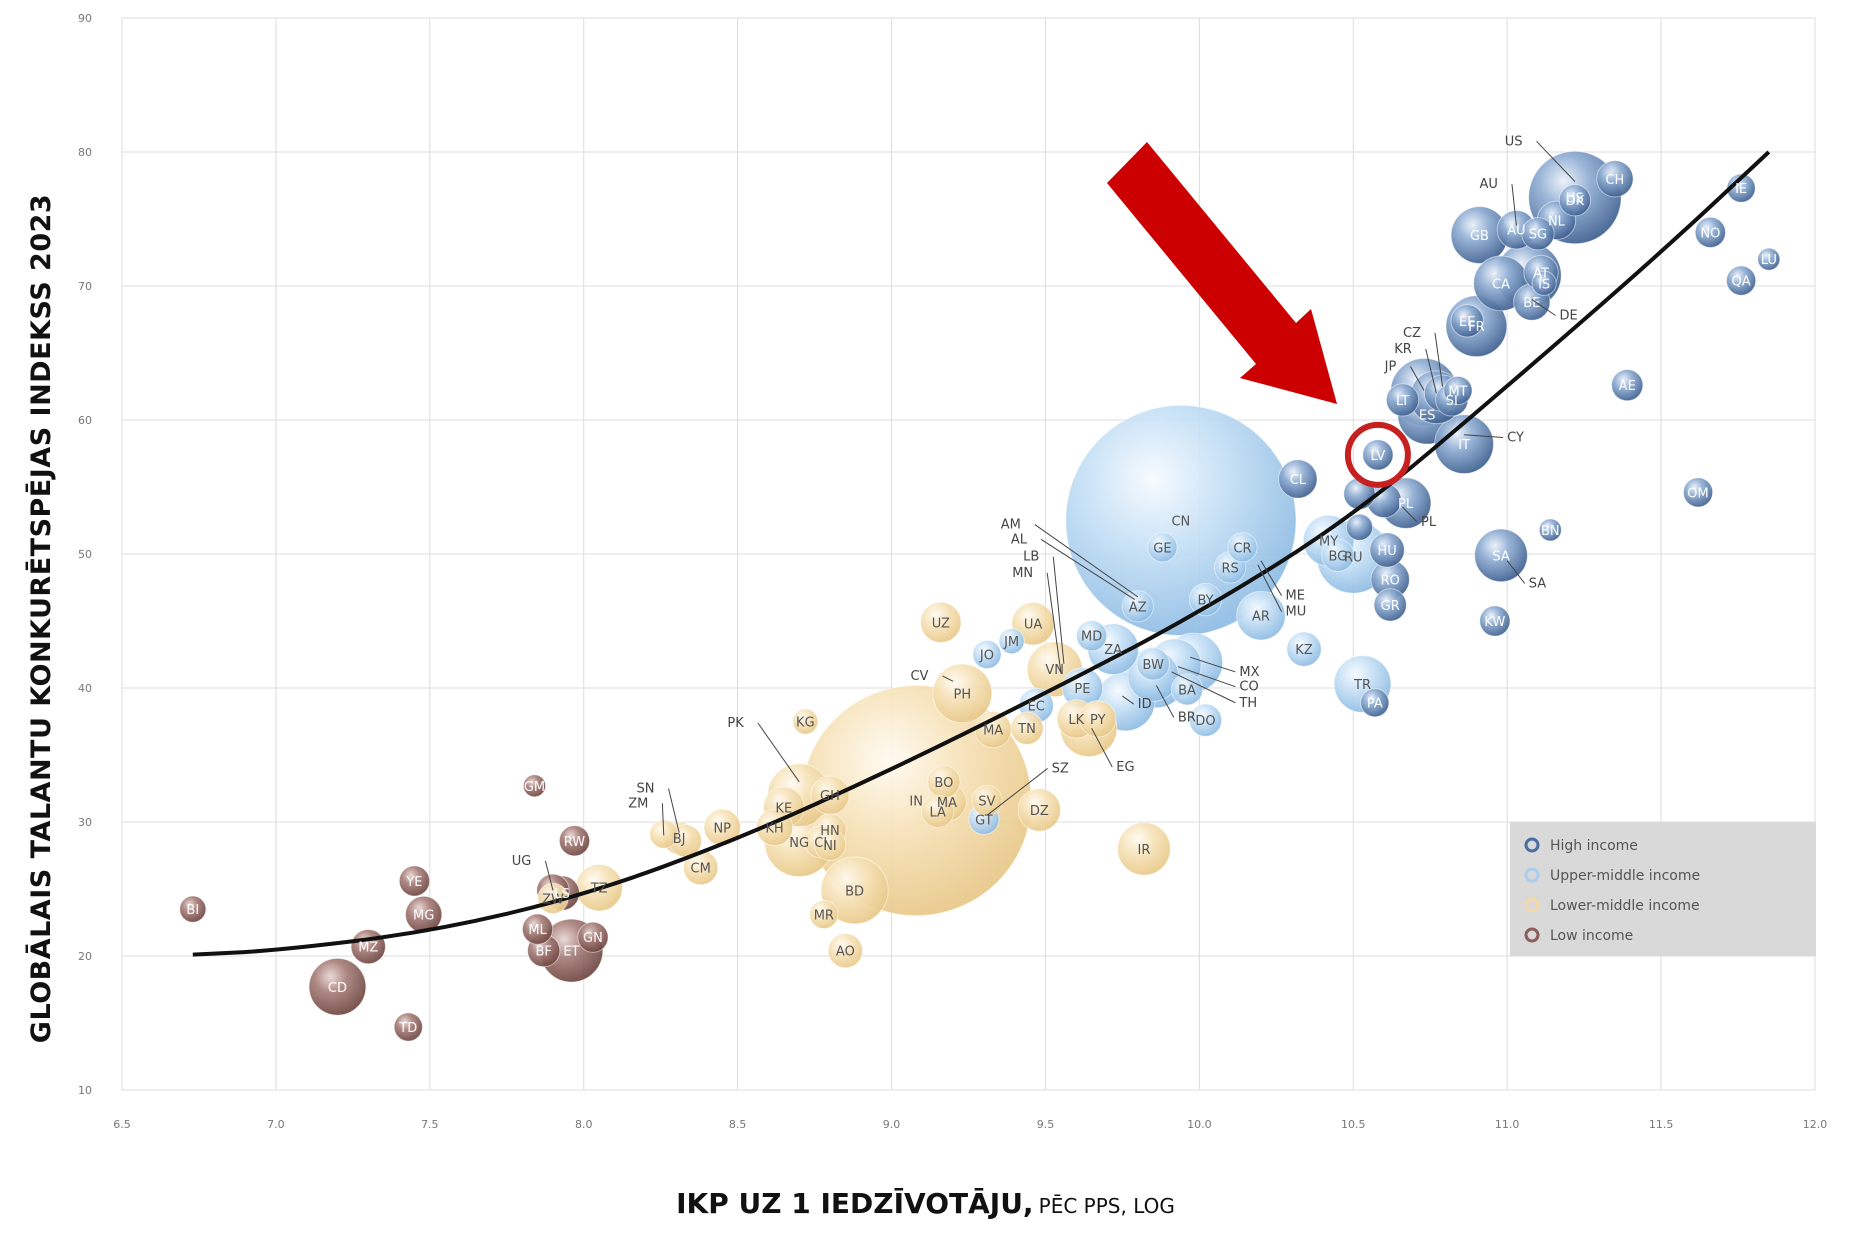 Image resolution: width=1851 pixels, height=1236 pixels. I want to click on point-label-cd: CD, so click(337, 988).